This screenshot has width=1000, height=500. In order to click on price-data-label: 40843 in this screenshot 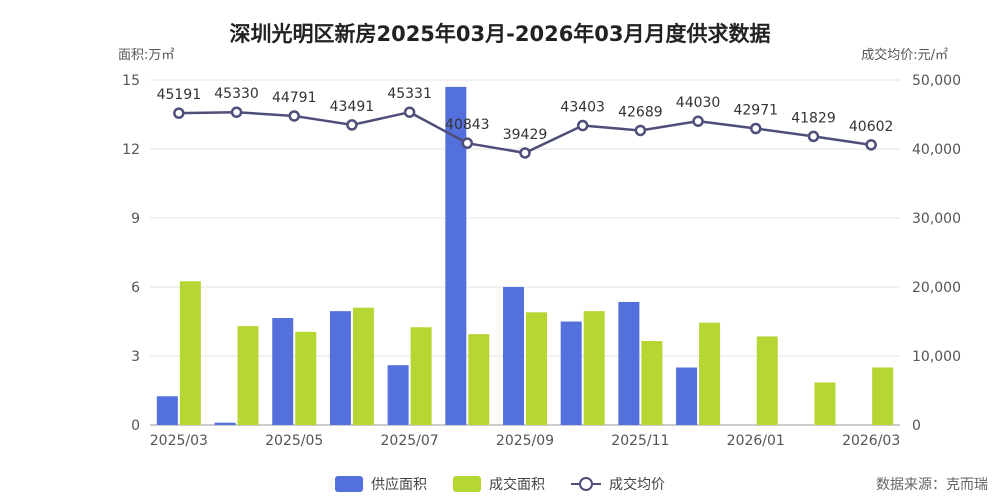, I will do `click(467, 125)`.